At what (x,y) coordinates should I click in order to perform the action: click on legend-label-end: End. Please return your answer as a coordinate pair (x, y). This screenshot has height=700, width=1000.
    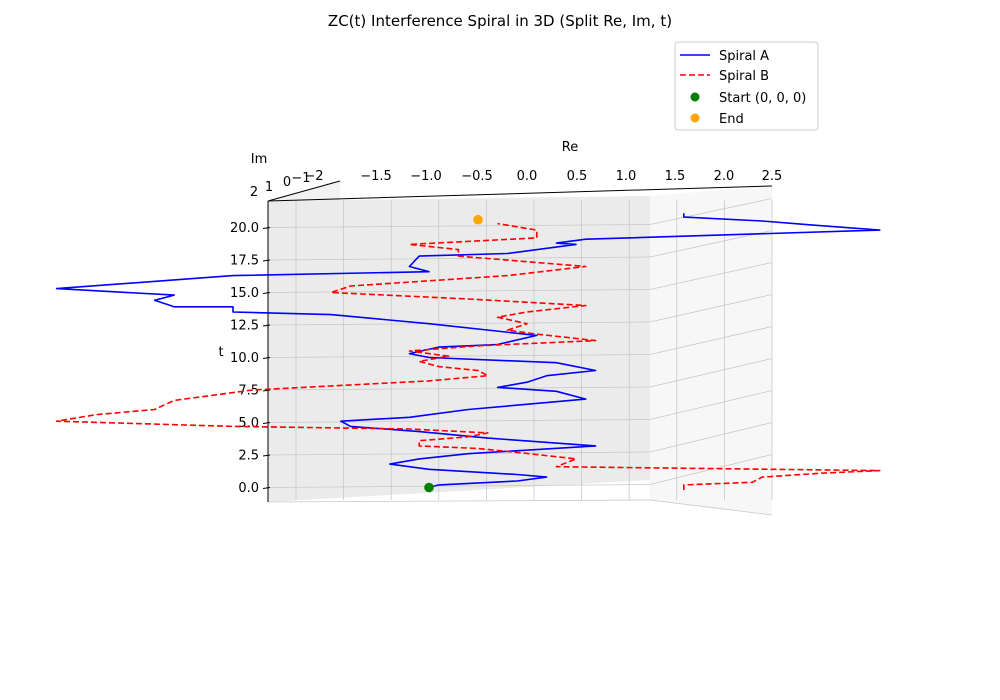
    Looking at the image, I should click on (731, 119).